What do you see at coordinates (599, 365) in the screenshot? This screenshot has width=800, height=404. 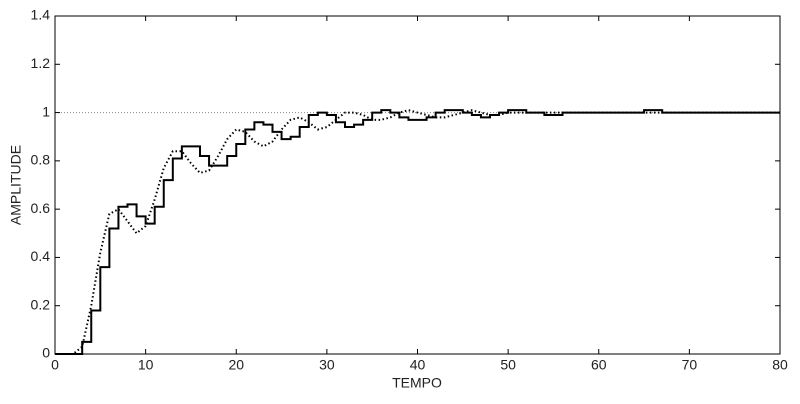 I see `x-tick-label: 60` at bounding box center [599, 365].